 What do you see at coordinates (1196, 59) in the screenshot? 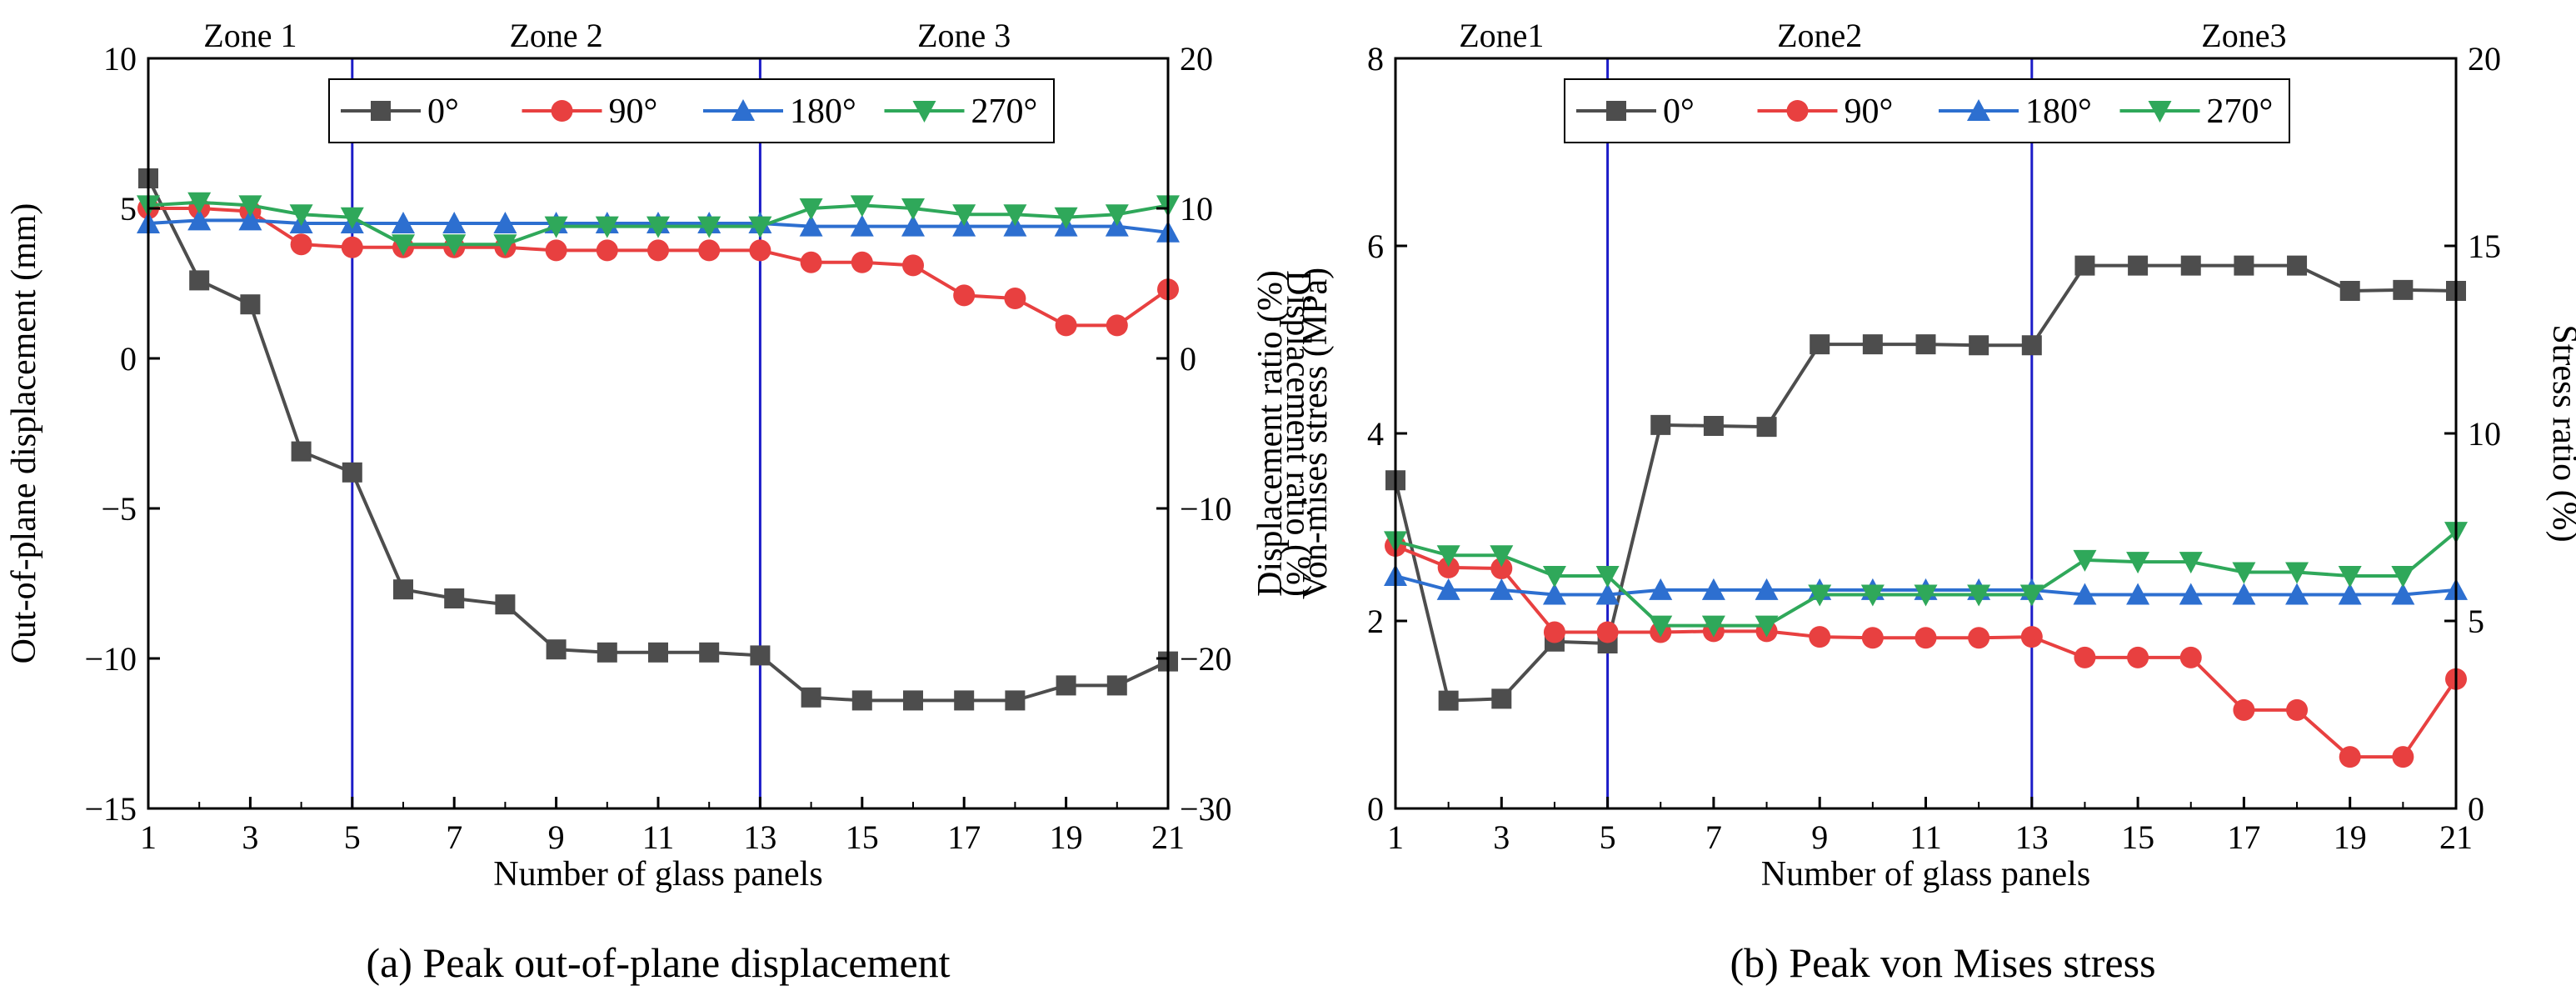
I see `y-right-tick-label: 20` at bounding box center [1196, 59].